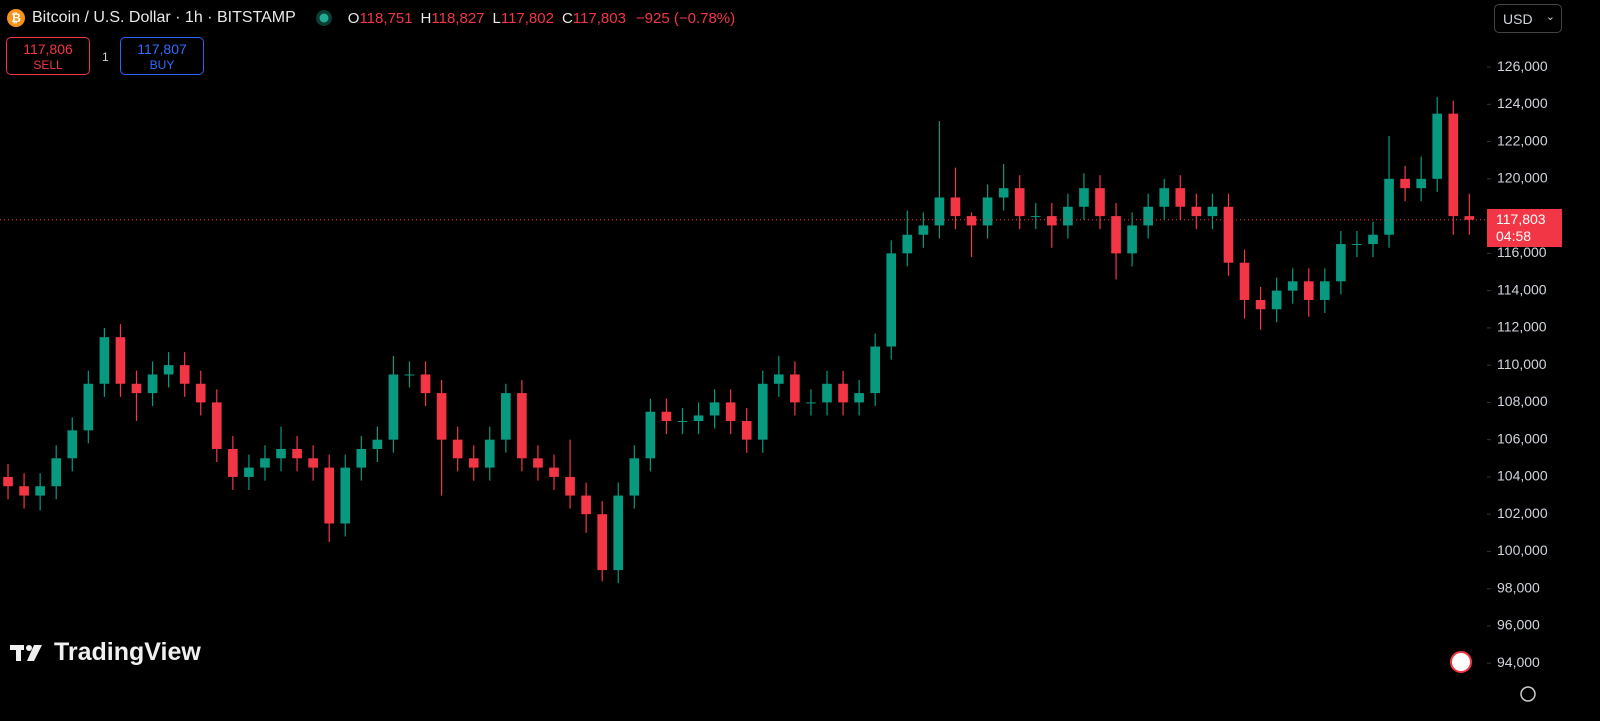 The image size is (1600, 721). I want to click on buy-label: BUY, so click(162, 65).